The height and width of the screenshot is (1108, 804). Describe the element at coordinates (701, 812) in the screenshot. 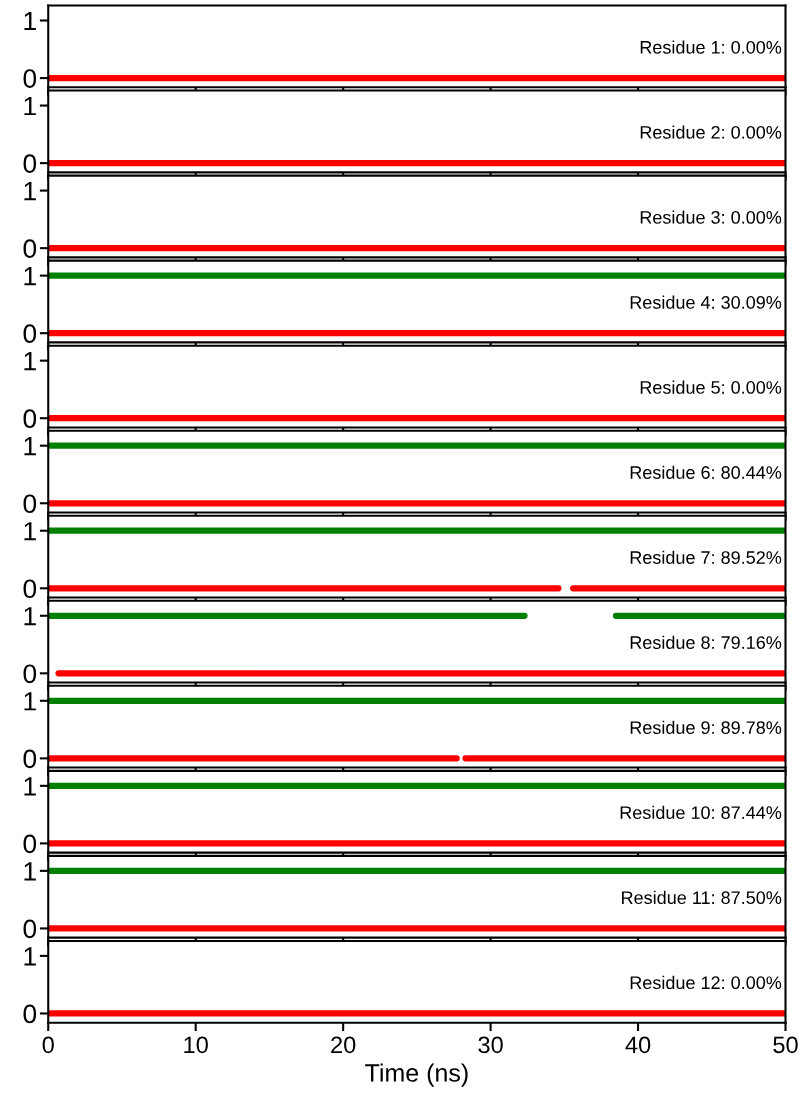

I see `annotation: Residue 10: 87.44%` at that location.